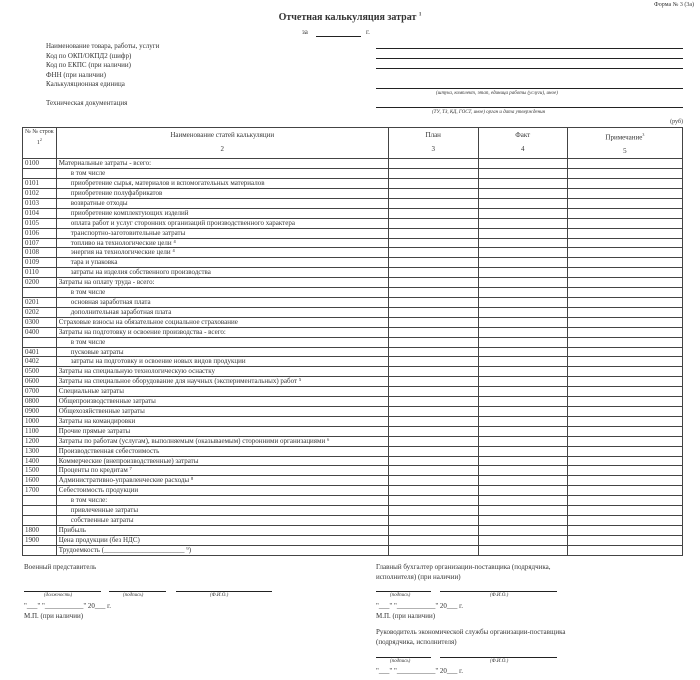 The width and height of the screenshot is (700, 680). I want to click on econ-date-field: "___" "___________" 20___ г., so click(420, 671).